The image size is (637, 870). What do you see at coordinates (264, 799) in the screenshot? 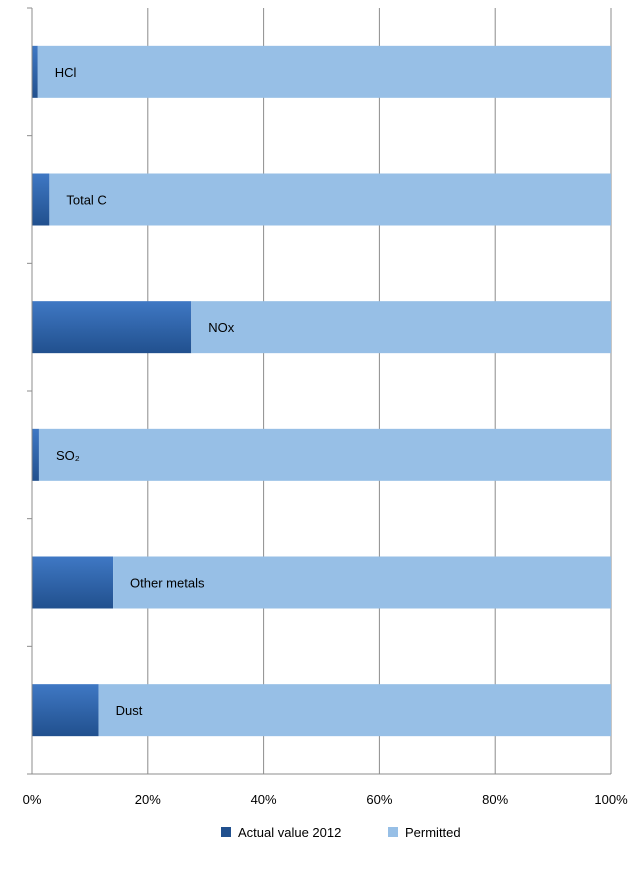
I see `x-tick-label: 40%` at bounding box center [264, 799].